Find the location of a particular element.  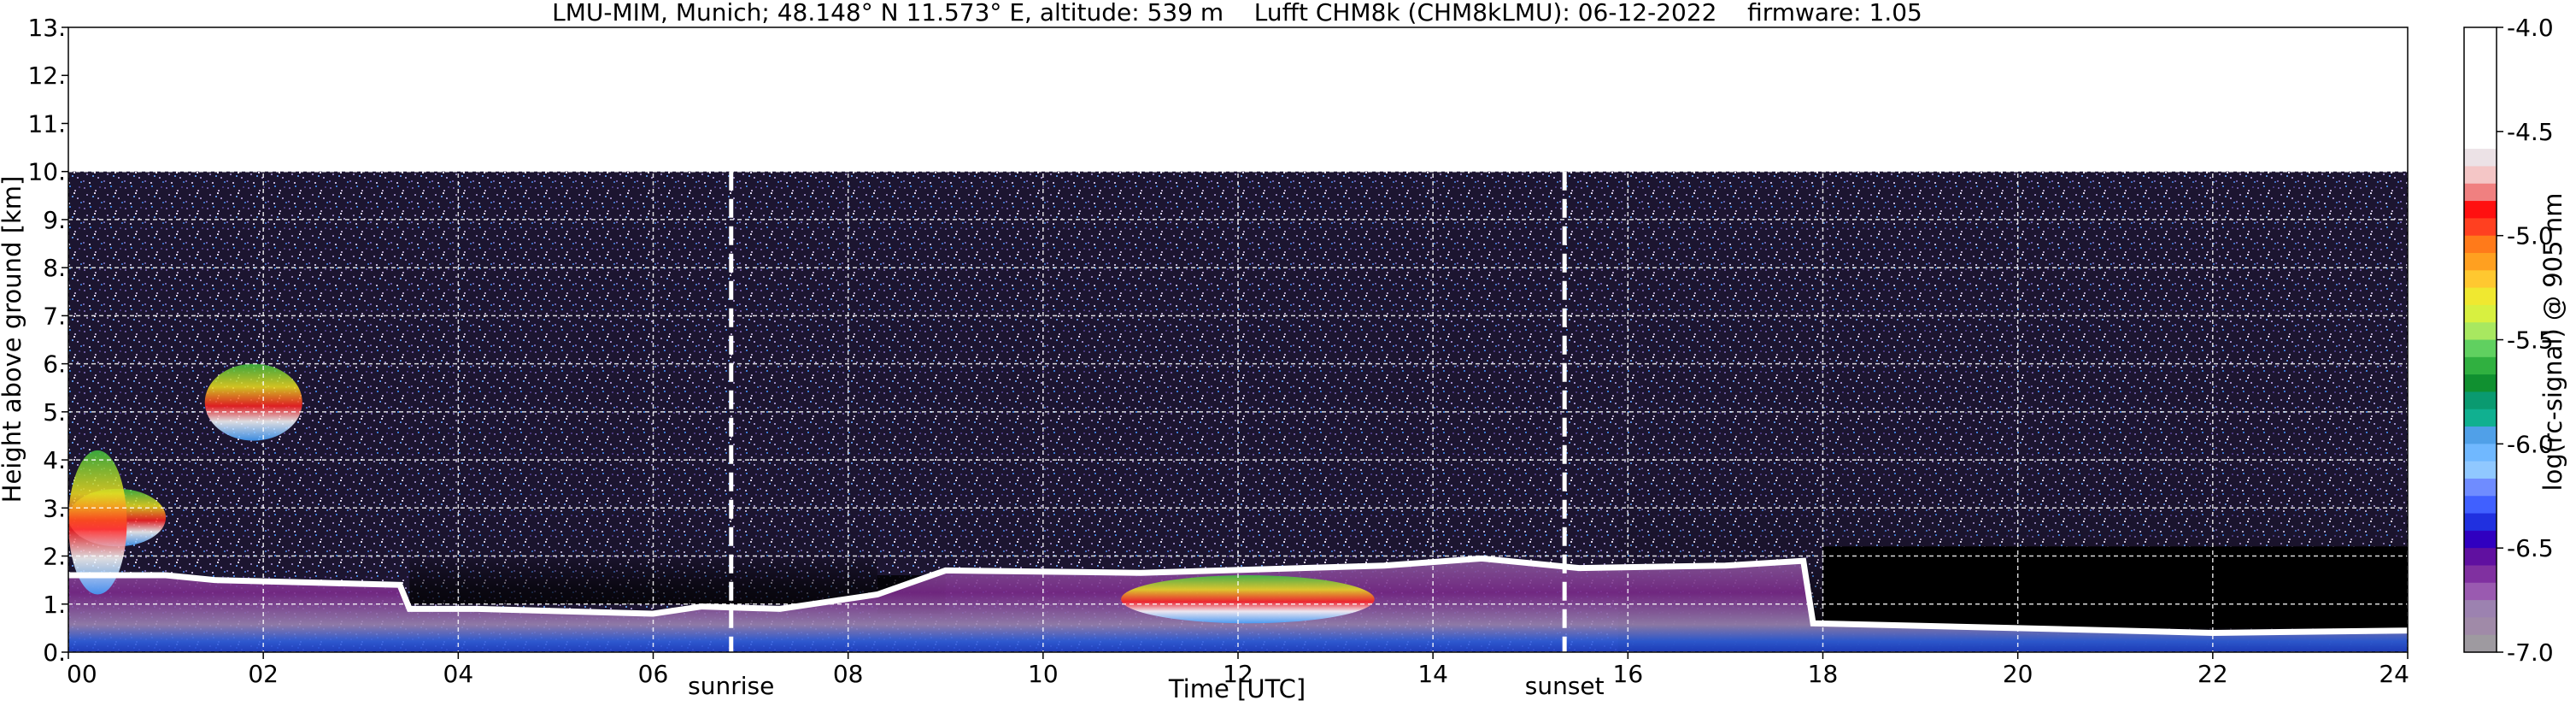

sunrise-label: sunrise is located at coordinates (731, 686).